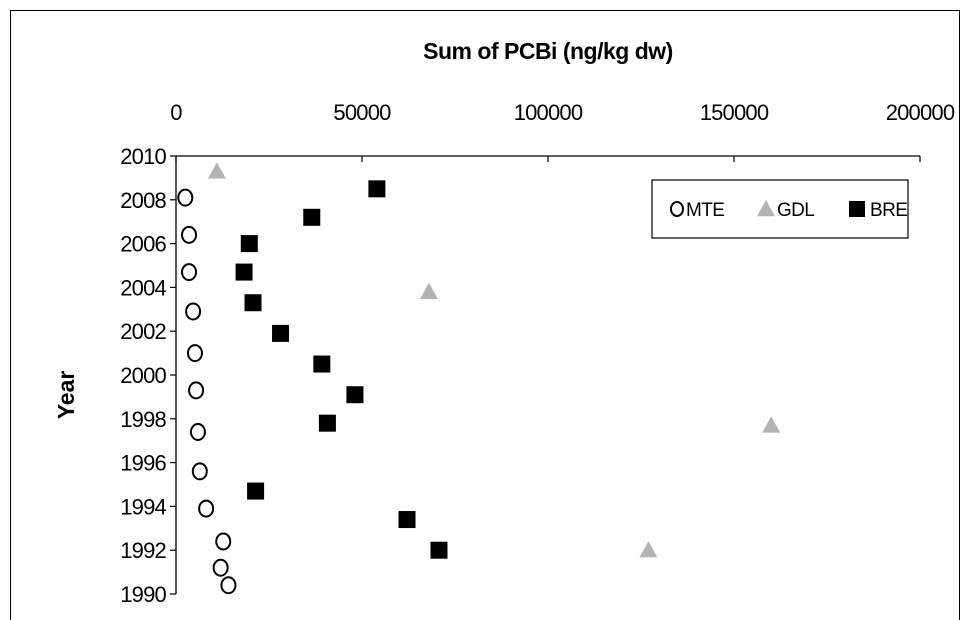  What do you see at coordinates (143, 287) in the screenshot?
I see `y-tick-label: 2004` at bounding box center [143, 287].